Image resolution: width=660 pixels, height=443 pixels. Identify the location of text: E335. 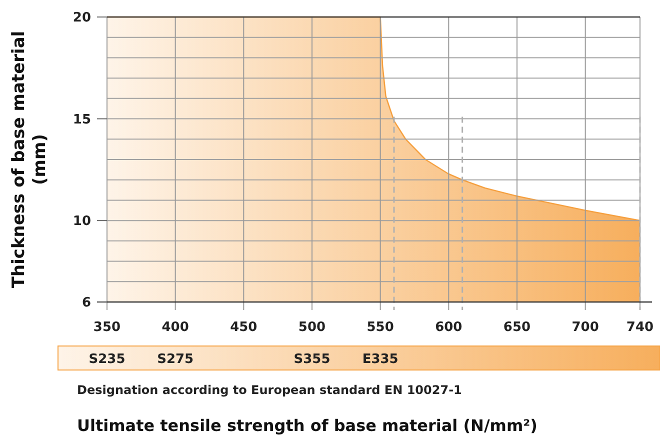
(380, 359).